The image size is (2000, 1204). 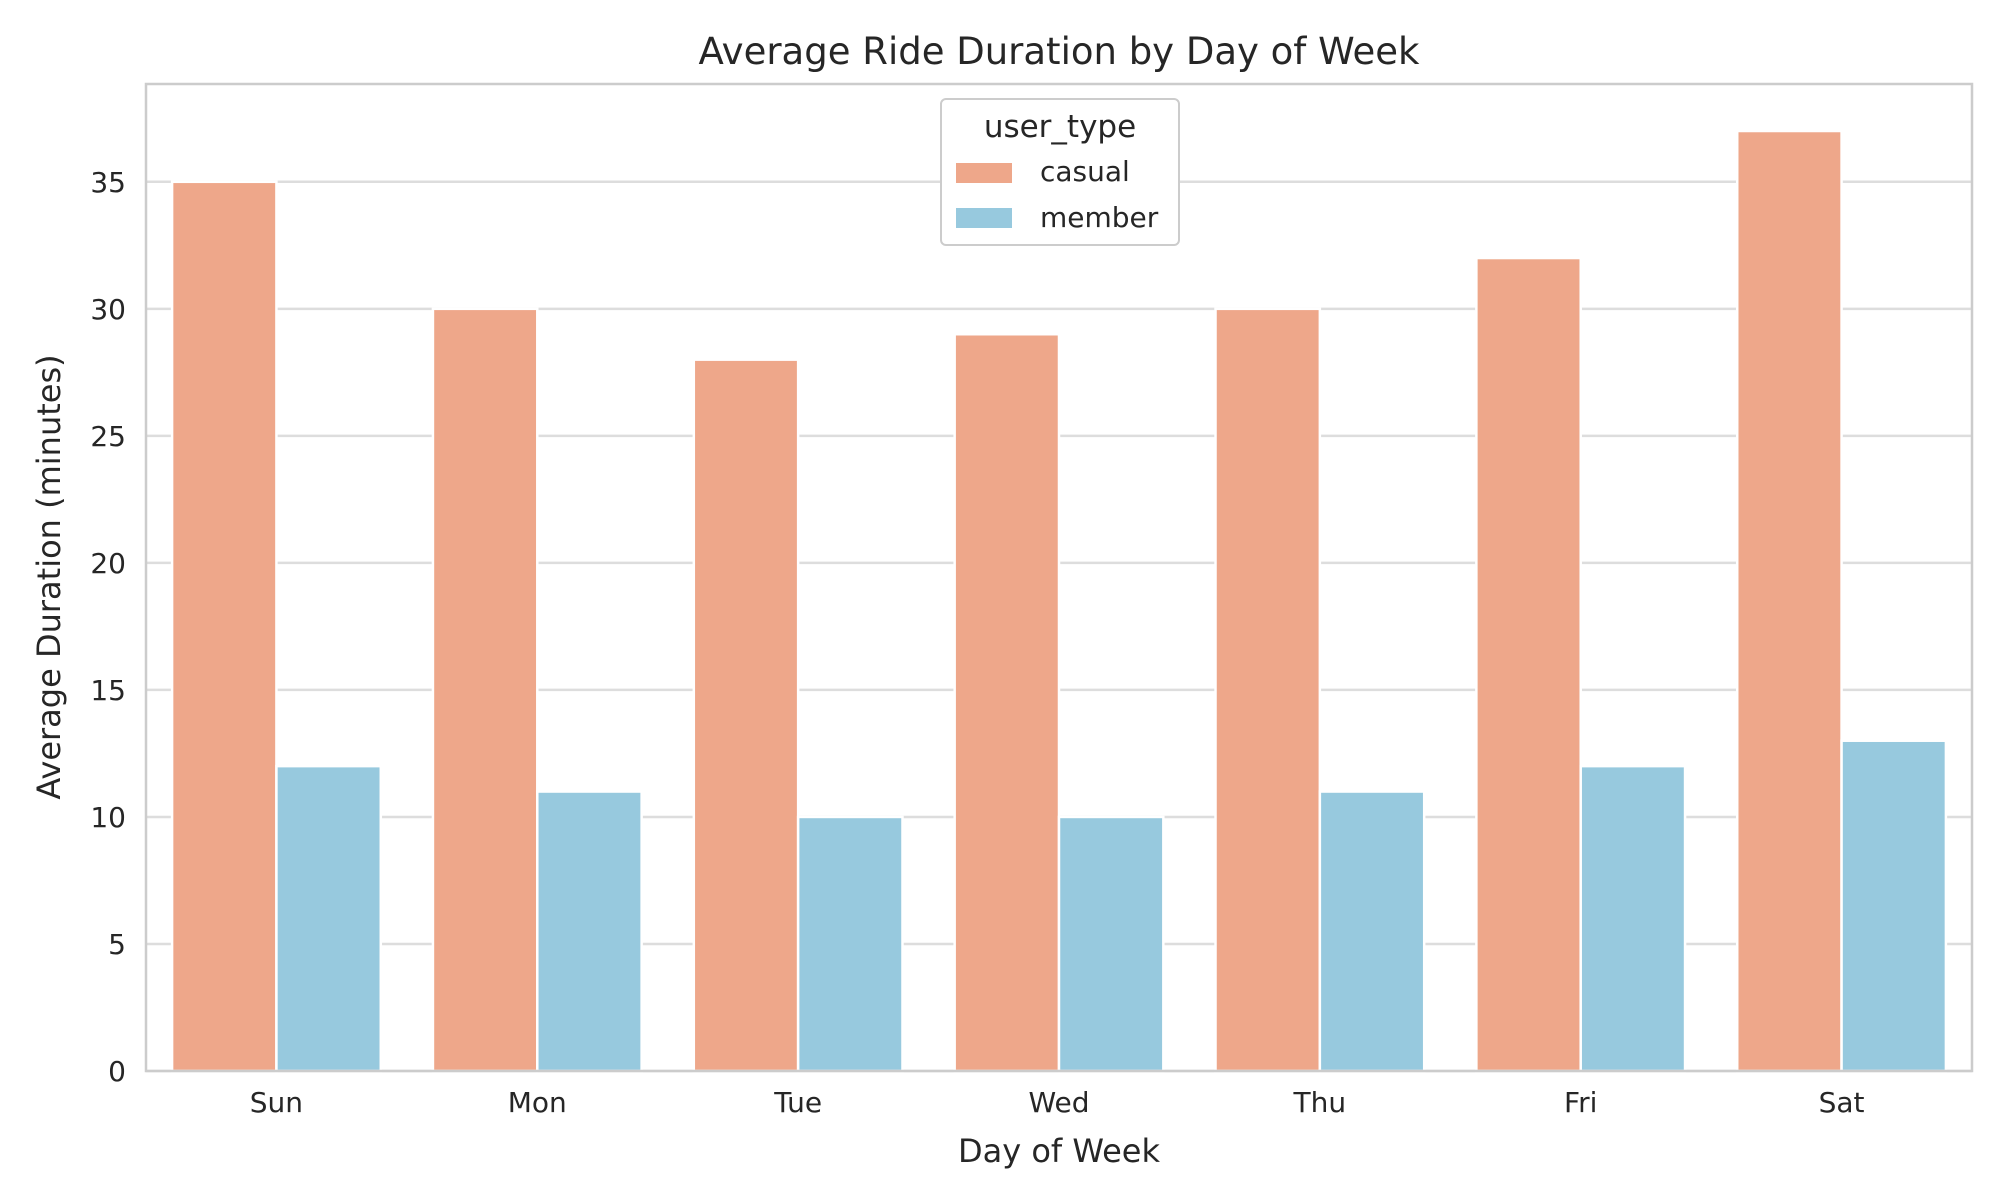 I want to click on x-tick-label: Sun, so click(x=276, y=1102).